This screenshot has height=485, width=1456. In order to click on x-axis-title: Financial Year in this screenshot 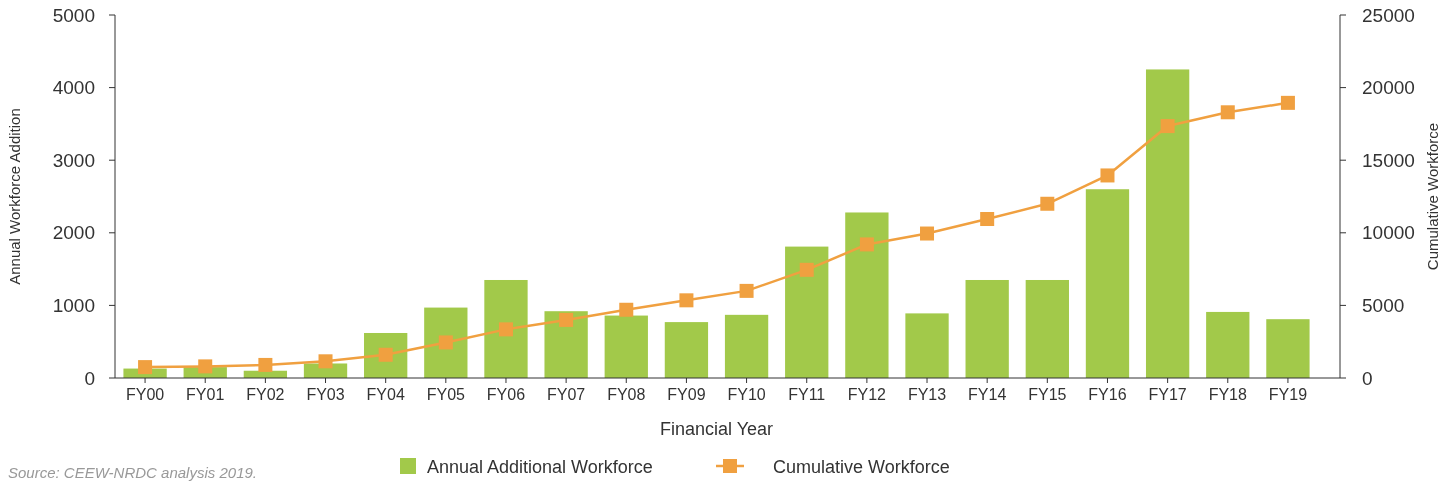, I will do `click(716, 429)`.